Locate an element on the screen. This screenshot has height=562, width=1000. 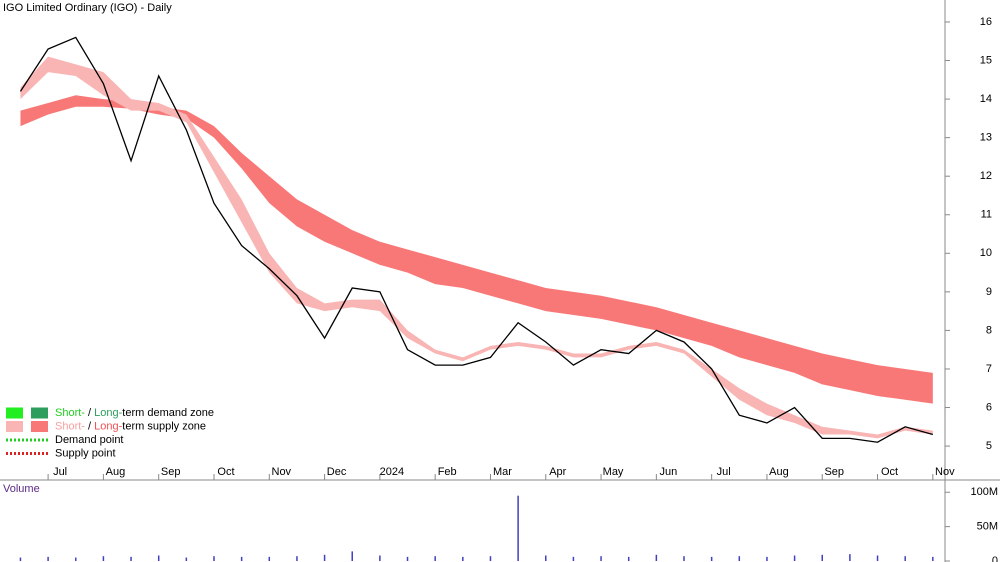
chart-title: IGO Limited Ordinary (IGO) - Daily is located at coordinates (87, 8).